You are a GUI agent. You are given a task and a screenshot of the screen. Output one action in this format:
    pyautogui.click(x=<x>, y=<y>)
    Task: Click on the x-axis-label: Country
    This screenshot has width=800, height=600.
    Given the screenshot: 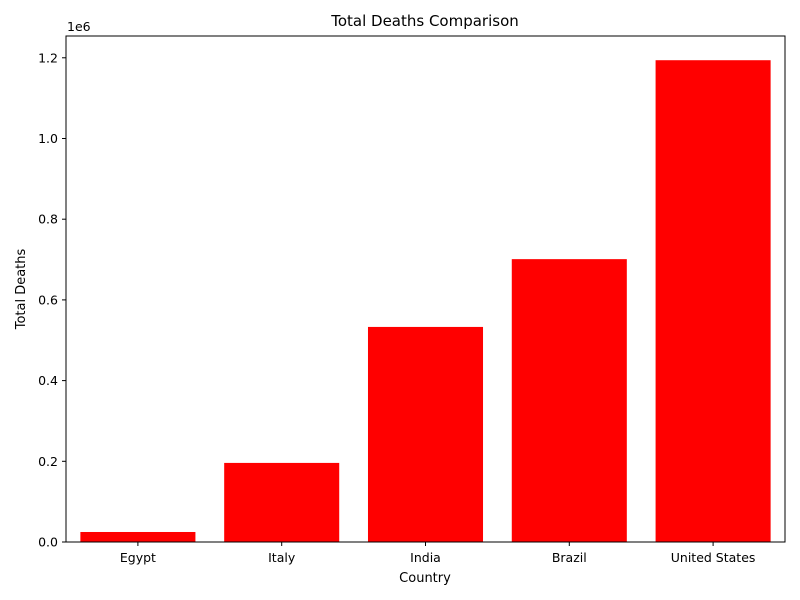 What is the action you would take?
    pyautogui.click(x=425, y=578)
    